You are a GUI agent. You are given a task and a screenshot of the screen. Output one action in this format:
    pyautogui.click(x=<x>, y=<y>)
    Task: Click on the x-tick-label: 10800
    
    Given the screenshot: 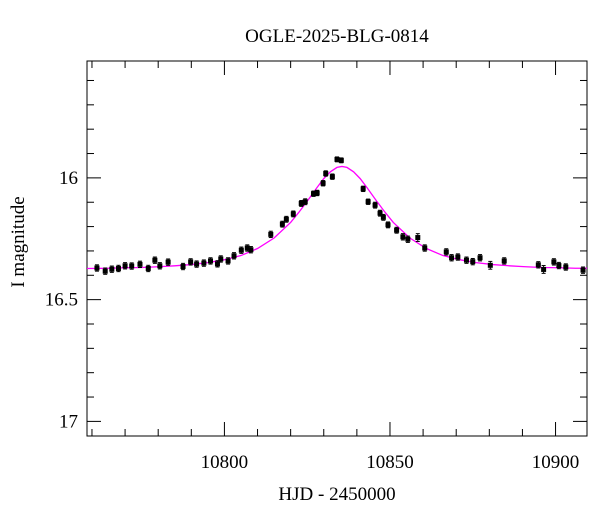 What is the action you would take?
    pyautogui.click(x=225, y=462)
    